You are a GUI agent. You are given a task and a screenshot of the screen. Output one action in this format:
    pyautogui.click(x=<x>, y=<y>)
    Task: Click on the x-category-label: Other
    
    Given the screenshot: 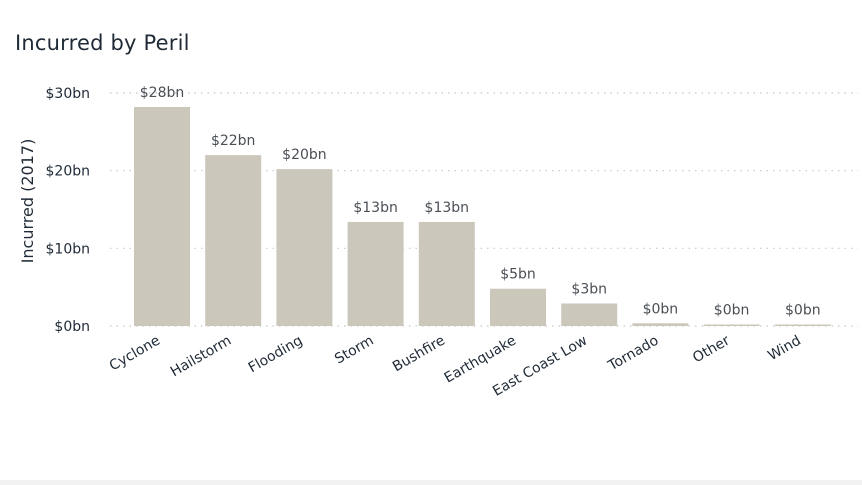 What is the action you would take?
    pyautogui.click(x=711, y=349)
    